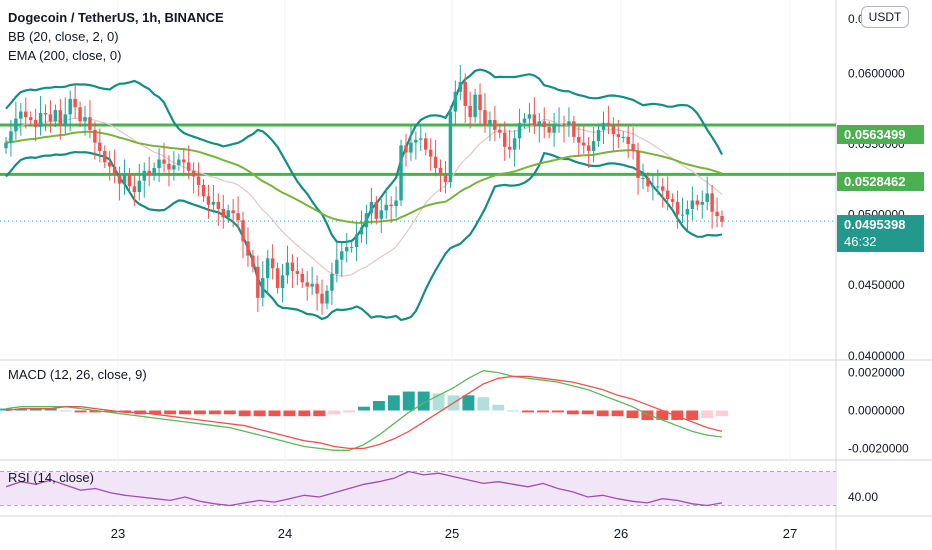  I want to click on currency-button: USDT, so click(885, 17).